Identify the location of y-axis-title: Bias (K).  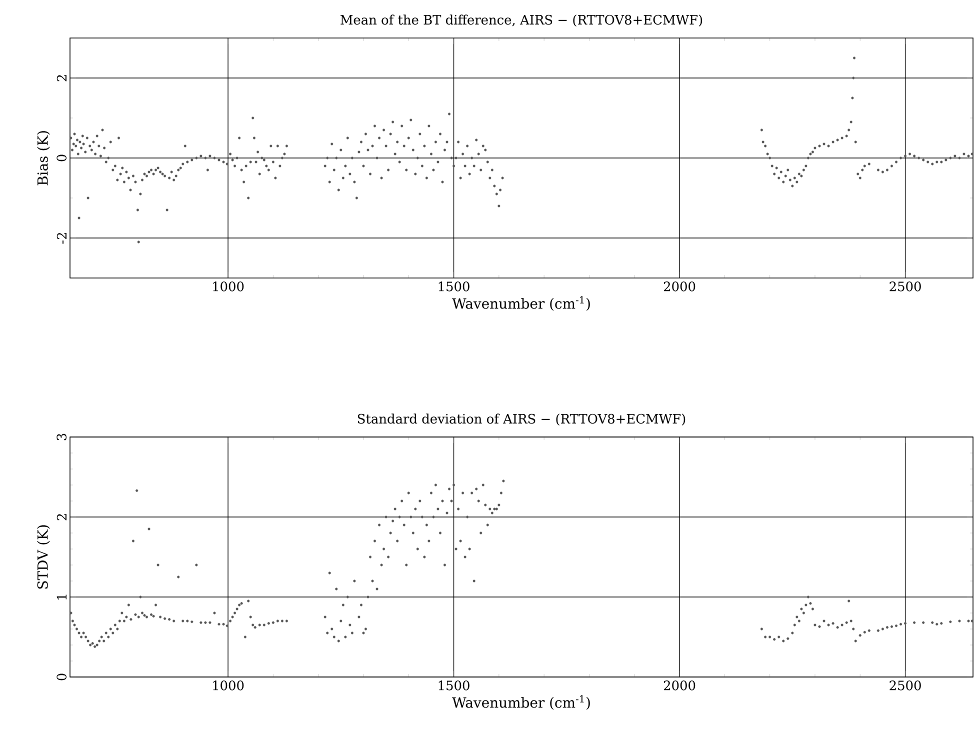
(43, 158).